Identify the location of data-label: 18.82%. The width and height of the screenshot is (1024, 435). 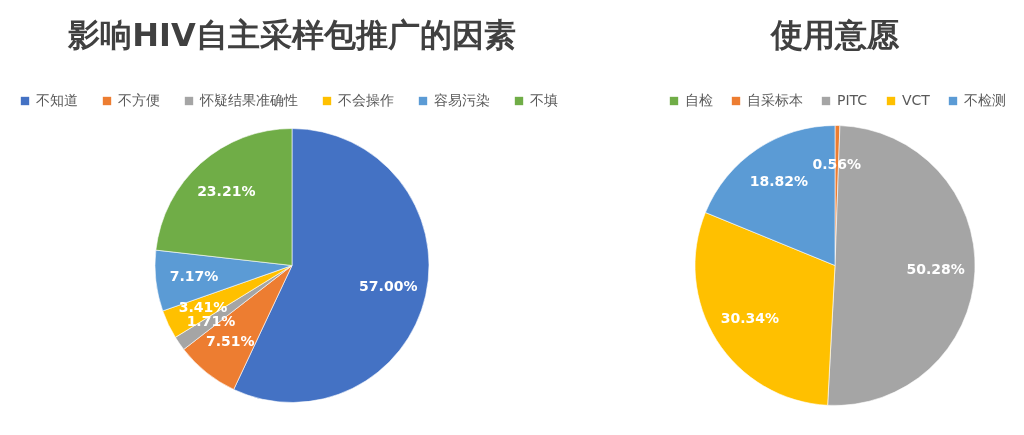
(778, 180).